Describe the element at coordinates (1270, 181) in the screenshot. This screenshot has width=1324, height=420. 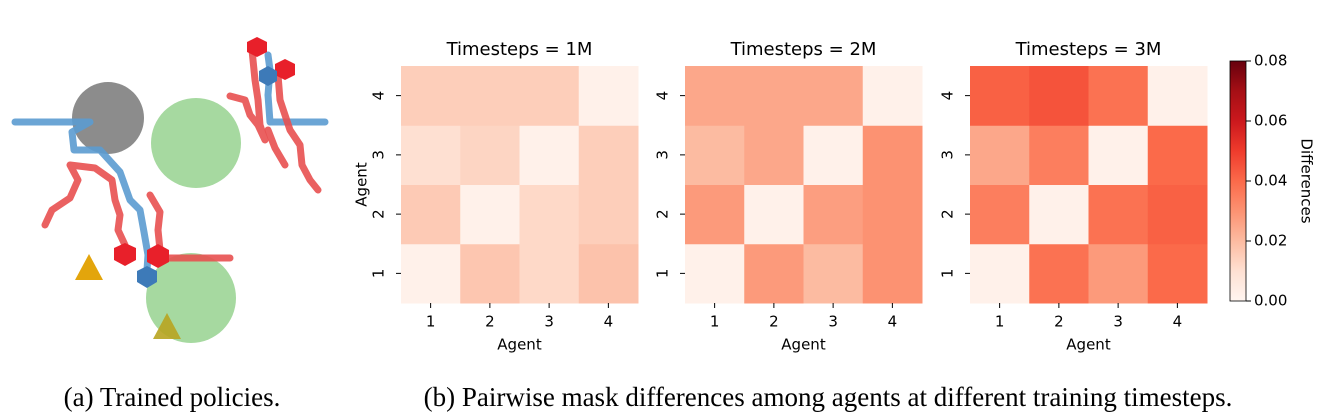
I see `colorbar-tick-label: 0.04` at that location.